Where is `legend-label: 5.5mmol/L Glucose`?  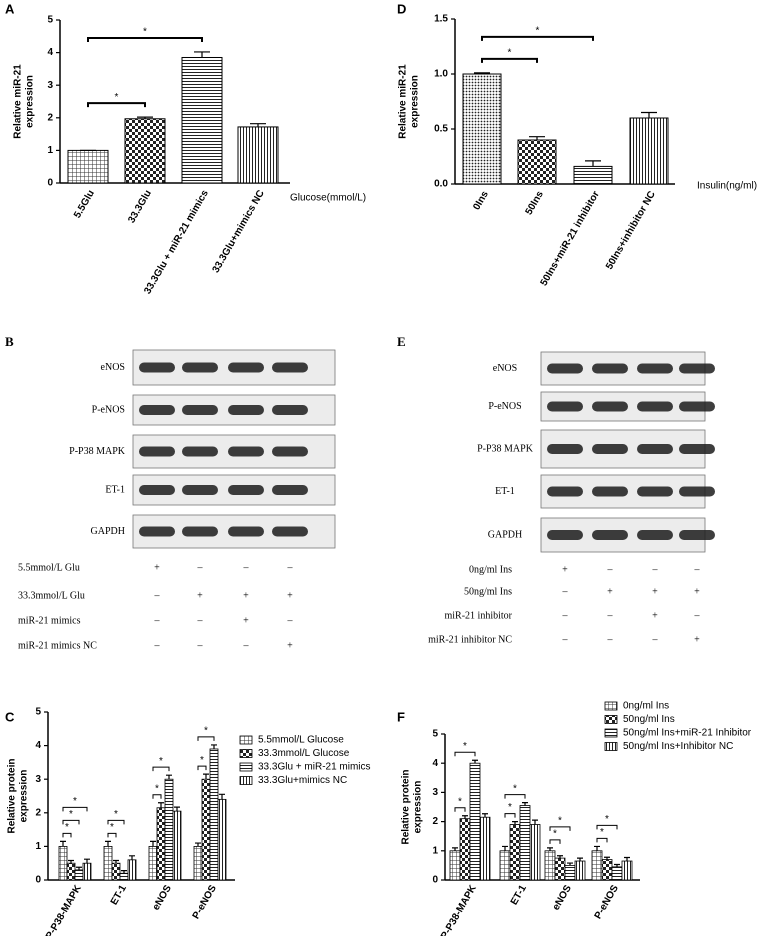
legend-label: 5.5mmol/L Glucose is located at coordinates (301, 740).